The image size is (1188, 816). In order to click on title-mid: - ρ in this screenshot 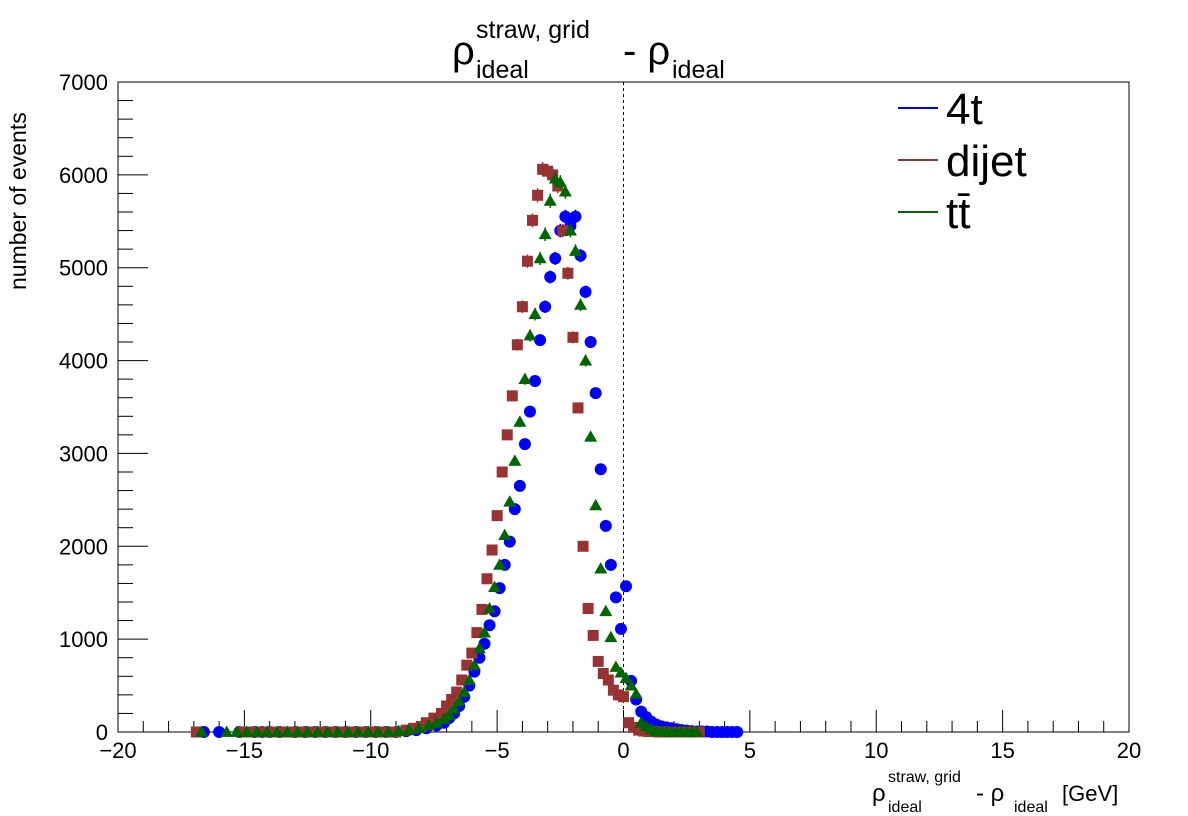, I will do `click(646, 51)`.